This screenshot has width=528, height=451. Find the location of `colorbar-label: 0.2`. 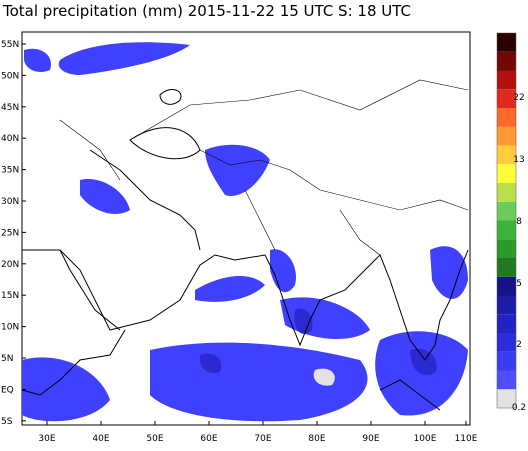

colorbar-label: 0.2 is located at coordinates (519, 408).